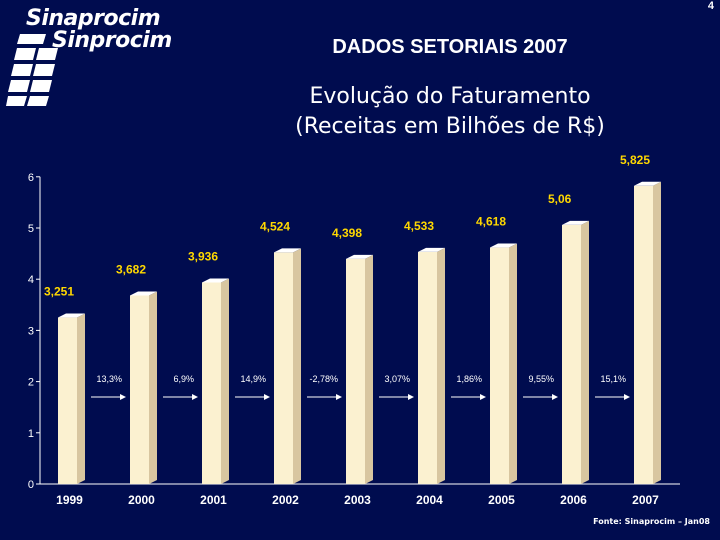 This screenshot has width=720, height=540. What do you see at coordinates (450, 126) in the screenshot?
I see `chart-title-line-2: (Receitas em Bilhões de R$)` at bounding box center [450, 126].